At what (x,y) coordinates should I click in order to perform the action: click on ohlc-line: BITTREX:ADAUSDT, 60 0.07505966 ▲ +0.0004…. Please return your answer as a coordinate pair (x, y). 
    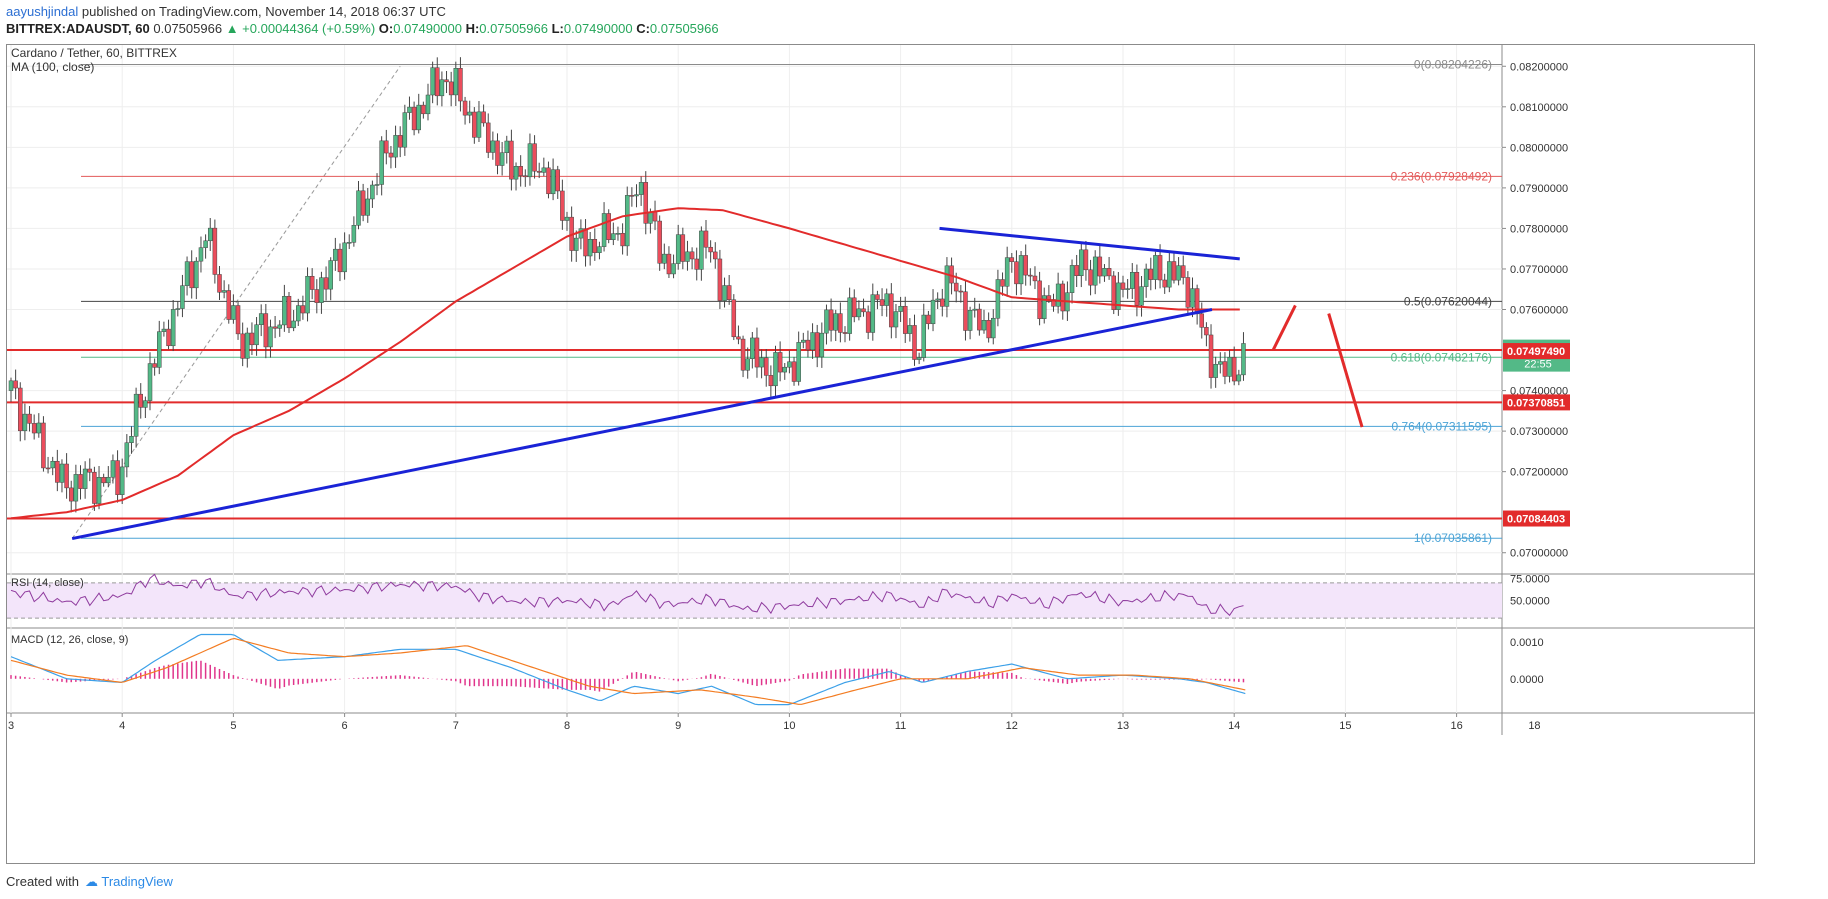
    Looking at the image, I should click on (362, 28).